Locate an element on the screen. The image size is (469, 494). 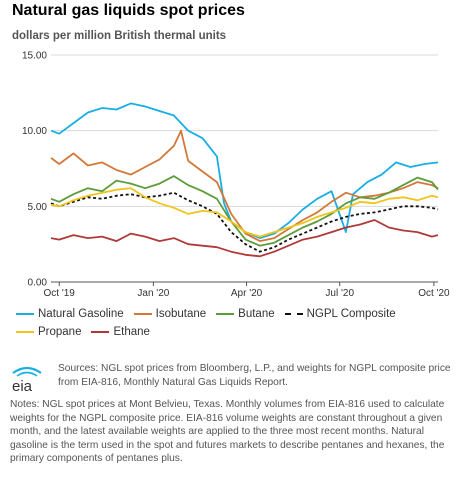
legend-label: Butane is located at coordinates (256, 314).